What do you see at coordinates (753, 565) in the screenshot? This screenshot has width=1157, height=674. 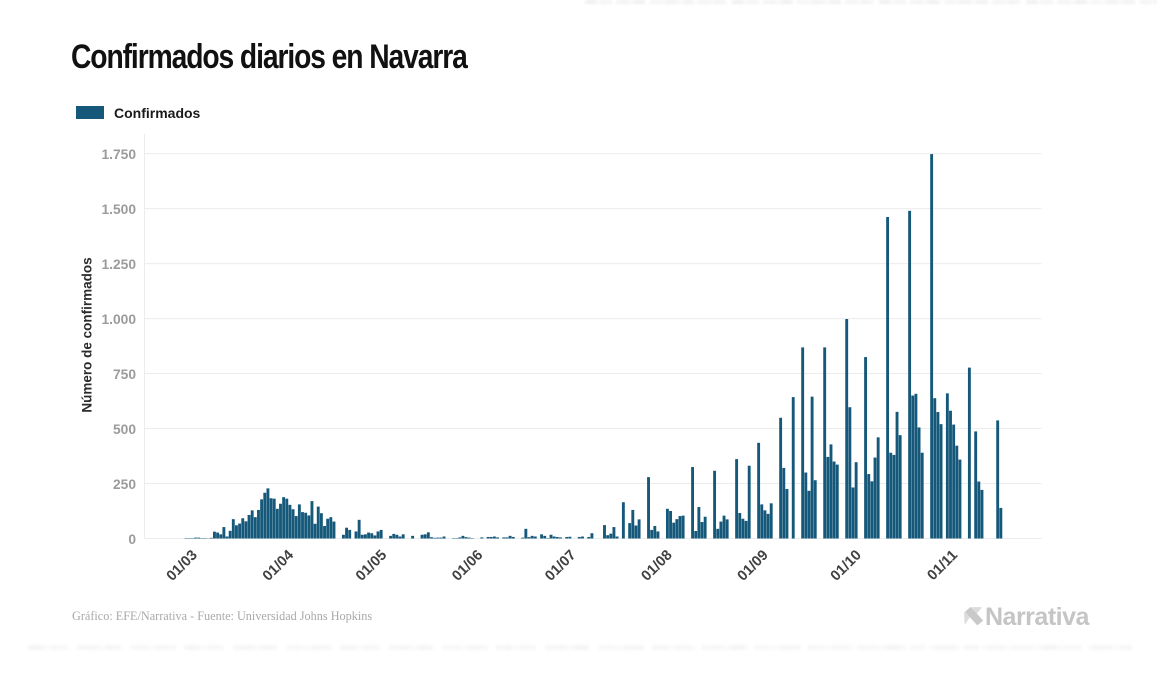 I see `svg-text: 01/09` at bounding box center [753, 565].